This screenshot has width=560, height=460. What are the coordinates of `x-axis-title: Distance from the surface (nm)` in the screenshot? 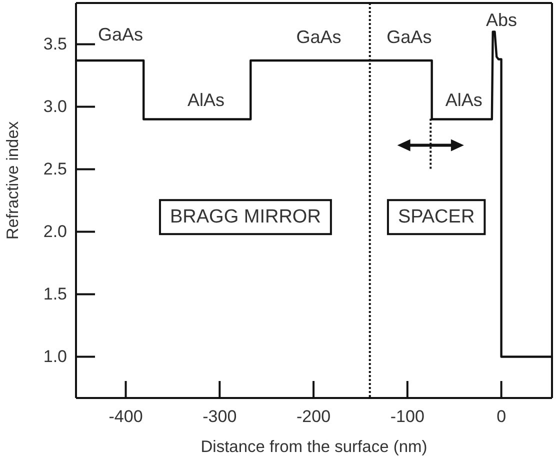 It's located at (314, 447).